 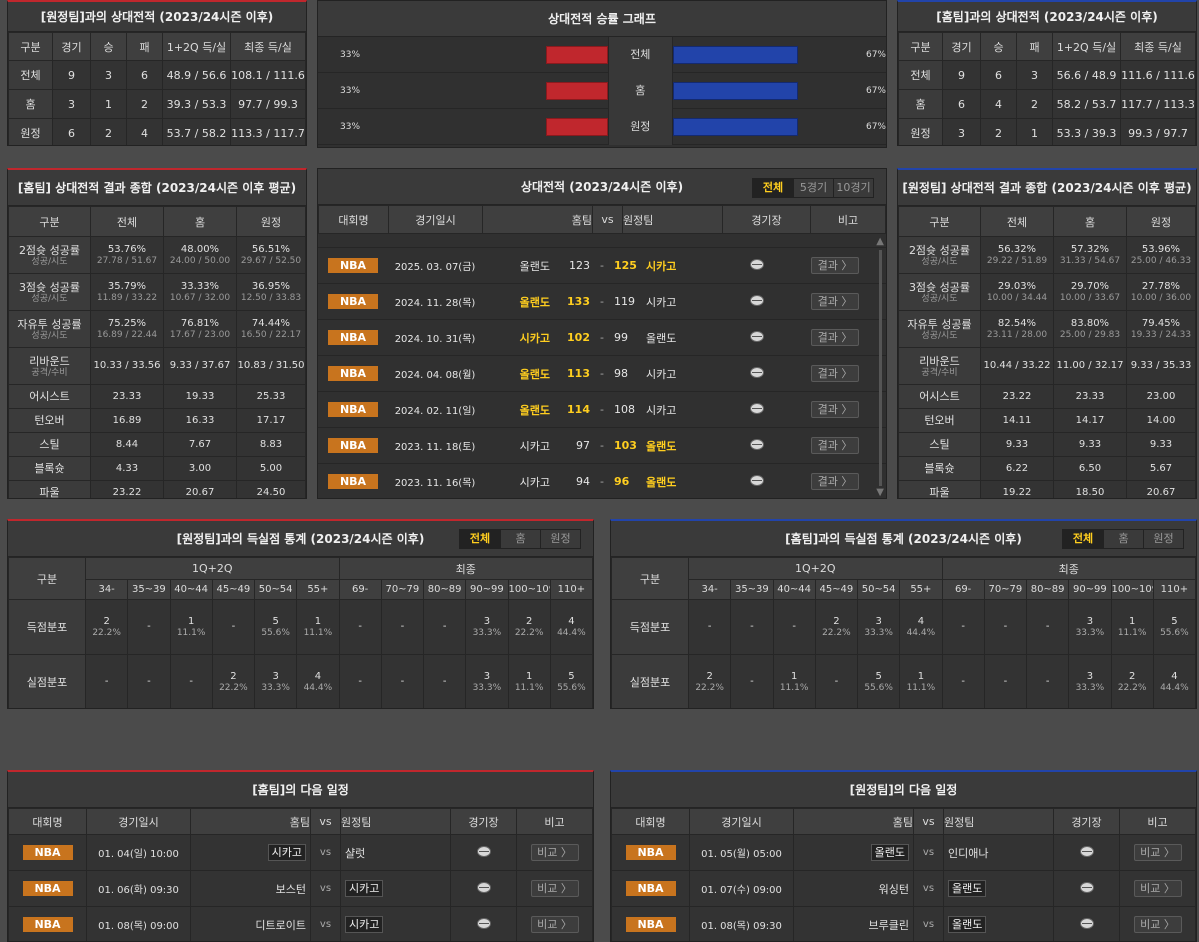 What do you see at coordinates (880, 492) in the screenshot?
I see `scroll-down-icon: ▼` at bounding box center [880, 492].